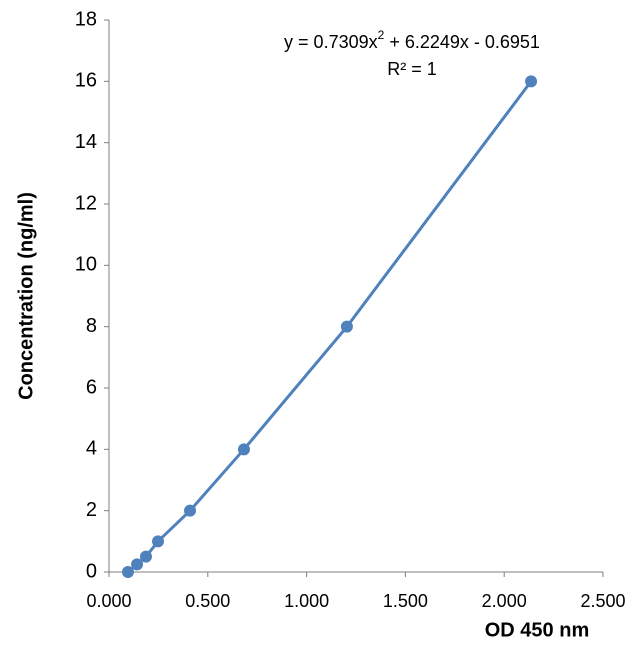 The height and width of the screenshot is (659, 640). Describe the element at coordinates (412, 69) in the screenshot. I see `r-squared: R² = 1` at that location.